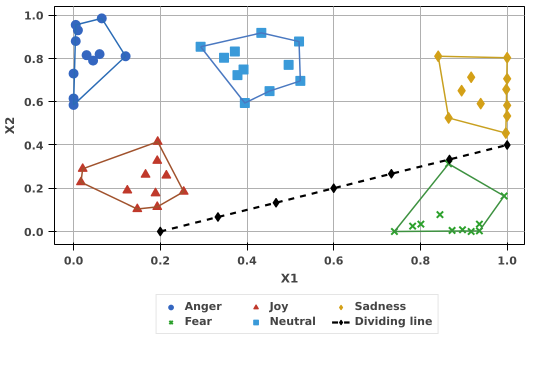 This screenshot has height=368, width=550. I want to click on x-tick-label: 0.8, so click(420, 261).